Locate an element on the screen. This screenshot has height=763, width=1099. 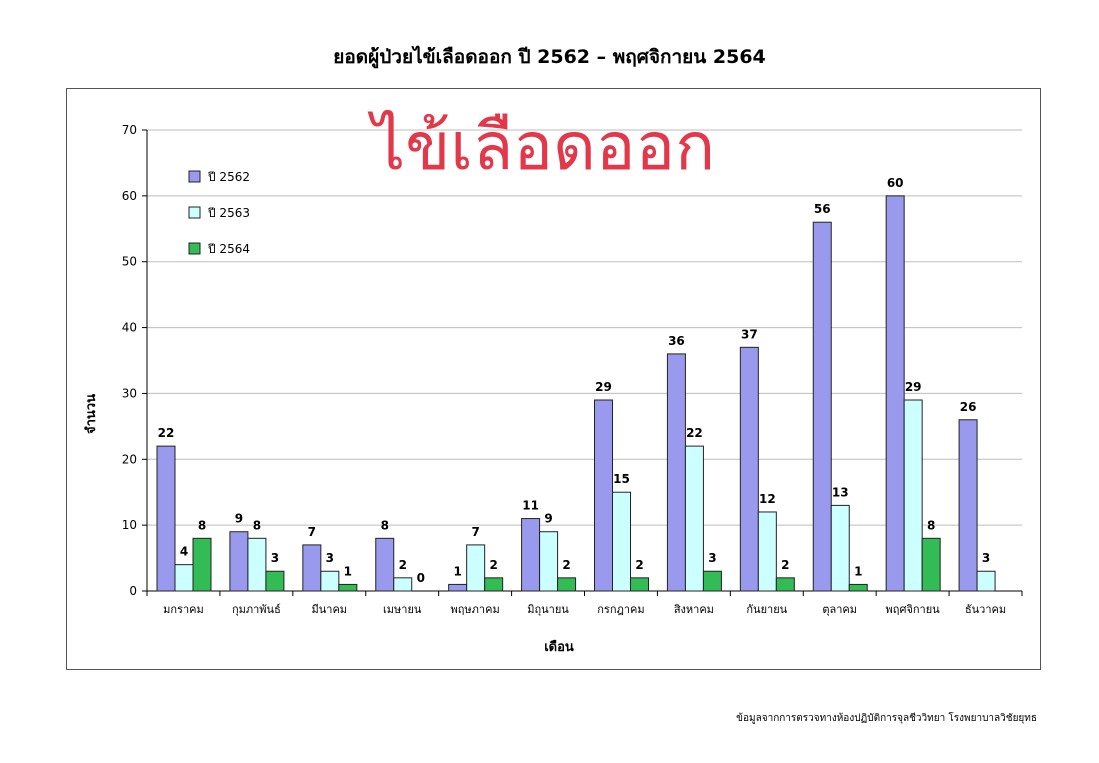
data-label: 13 is located at coordinates (840, 492).